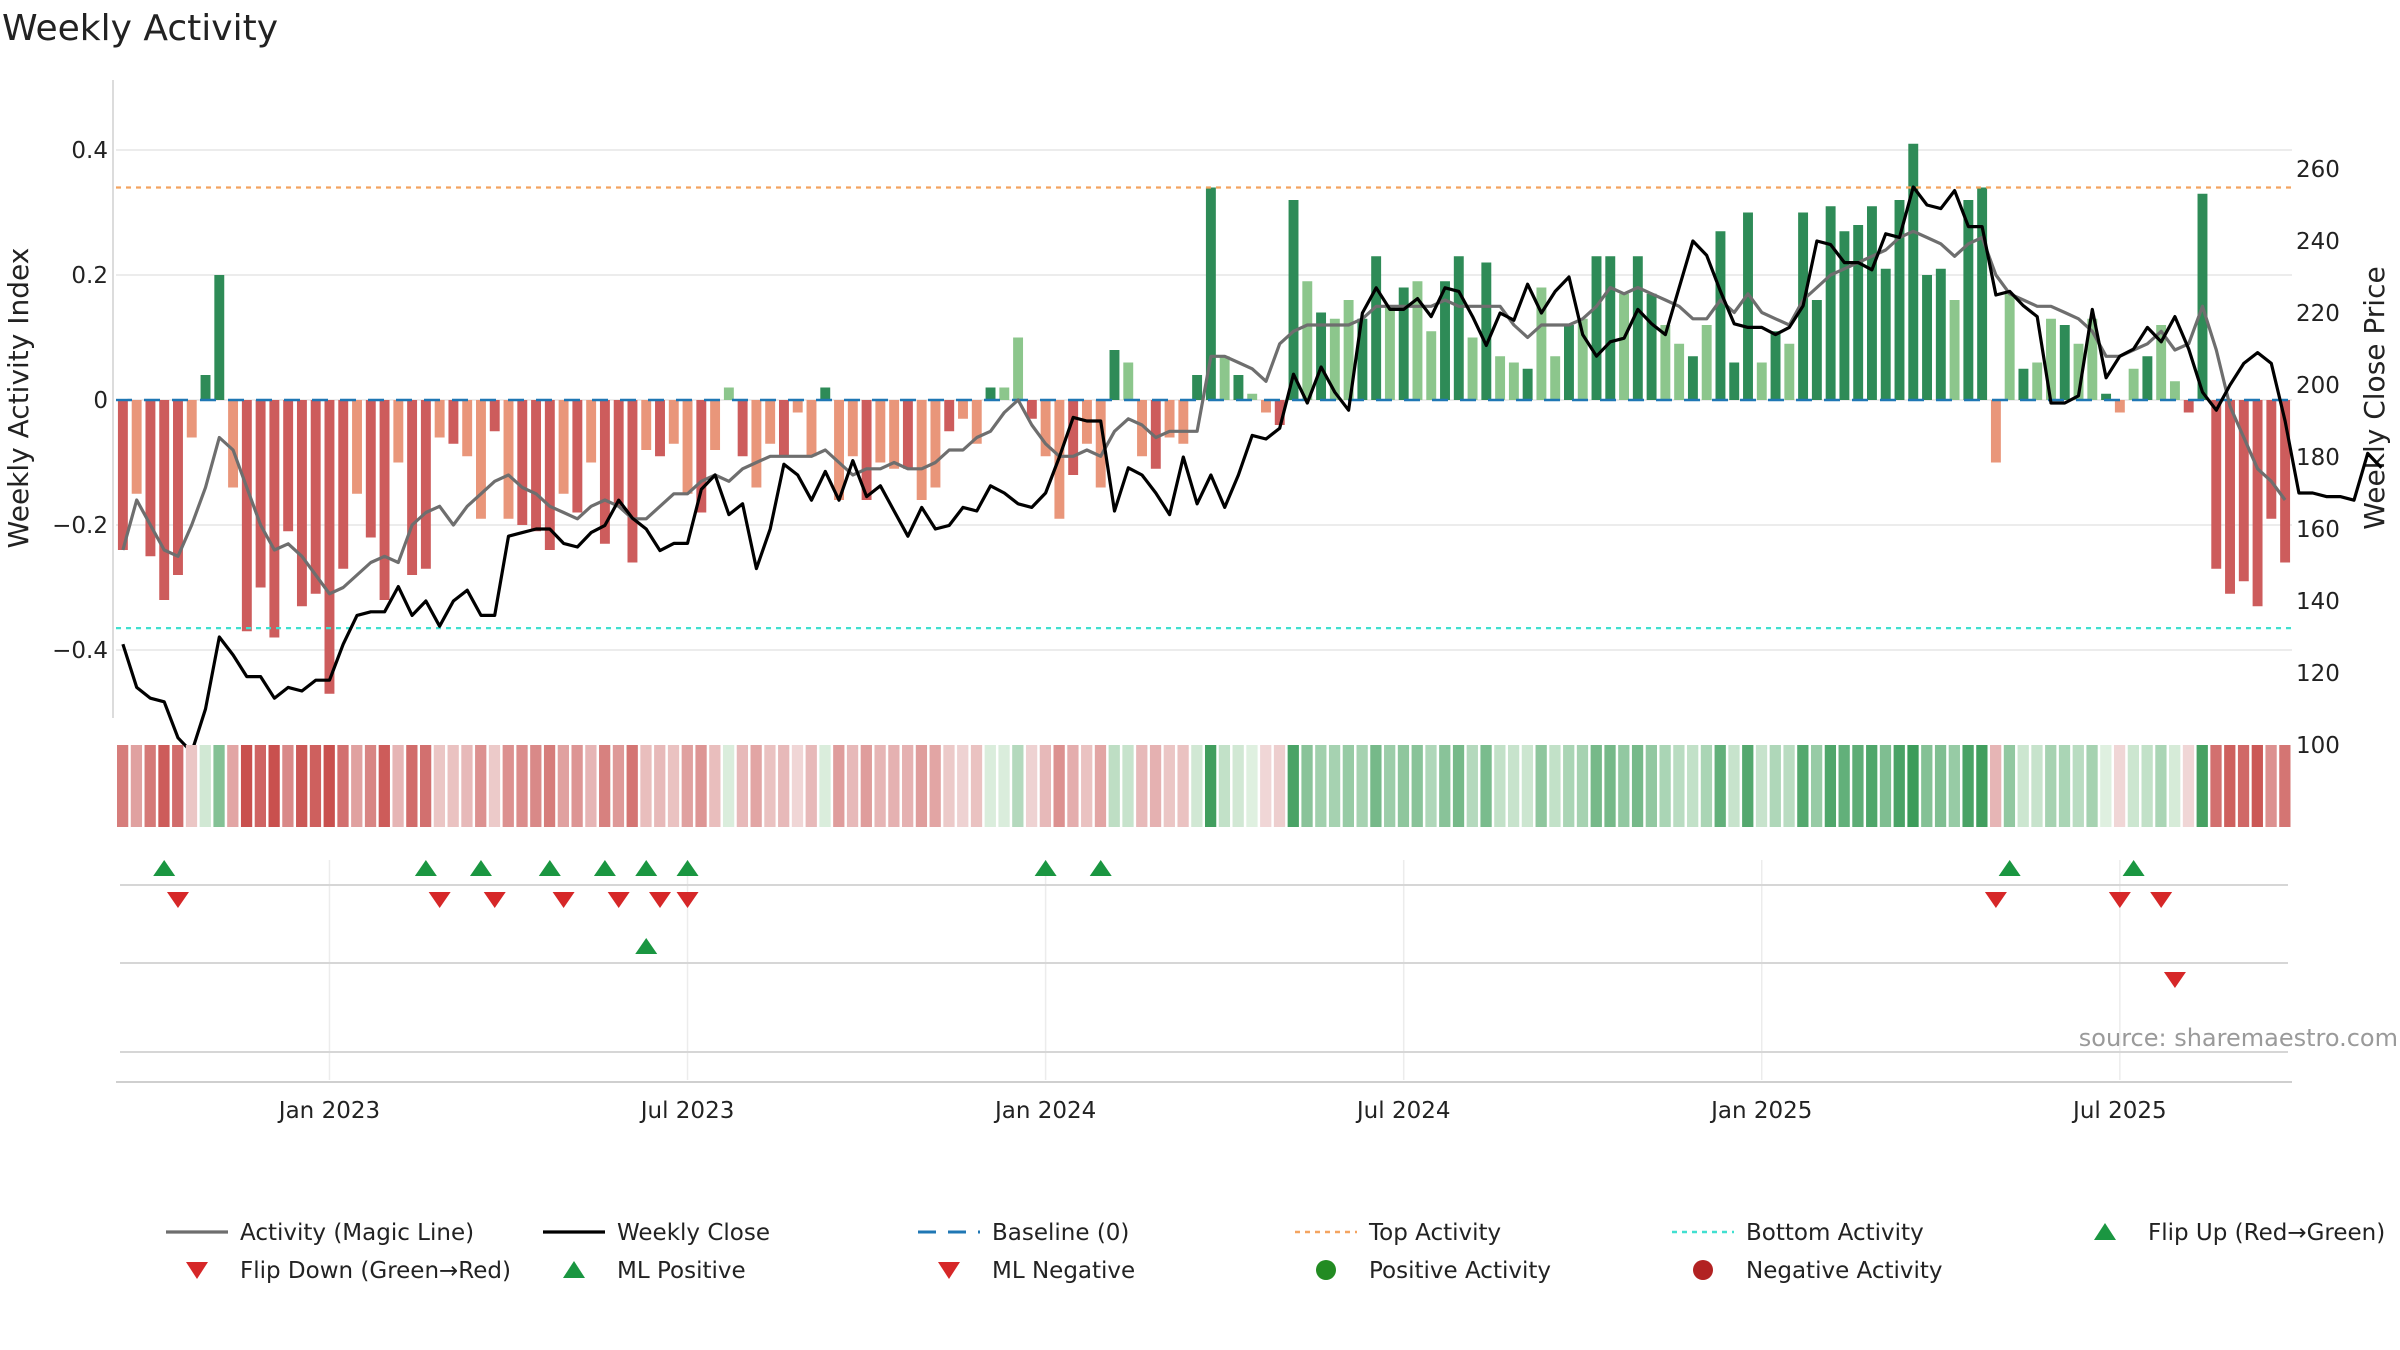 The width and height of the screenshot is (2400, 1350). Describe the element at coordinates (2318, 602) in the screenshot. I see `y2-tick-label: 140` at that location.